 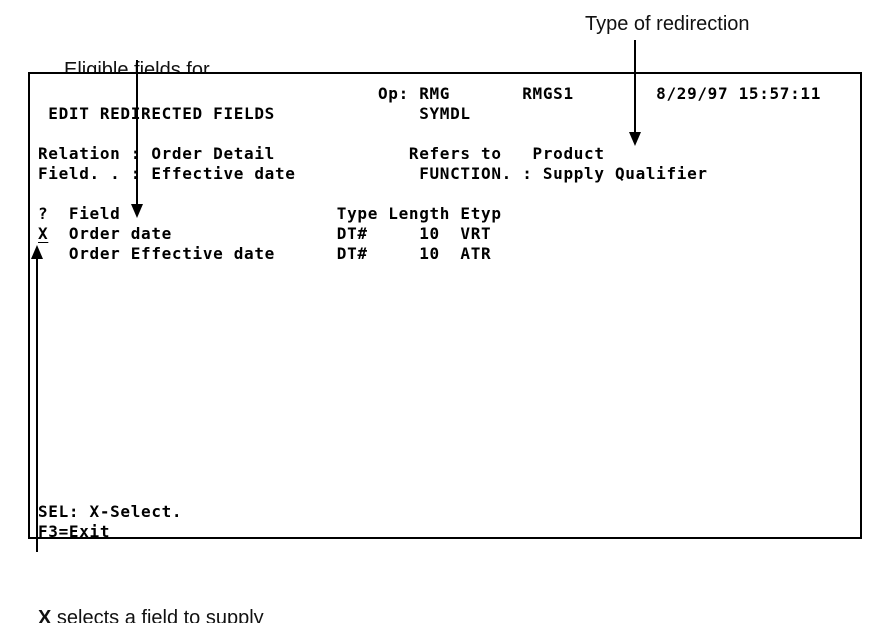 What do you see at coordinates (265, 253) in the screenshot?
I see `terminal-table-row-2: Order Effective date DT# 10 ATR` at bounding box center [265, 253].